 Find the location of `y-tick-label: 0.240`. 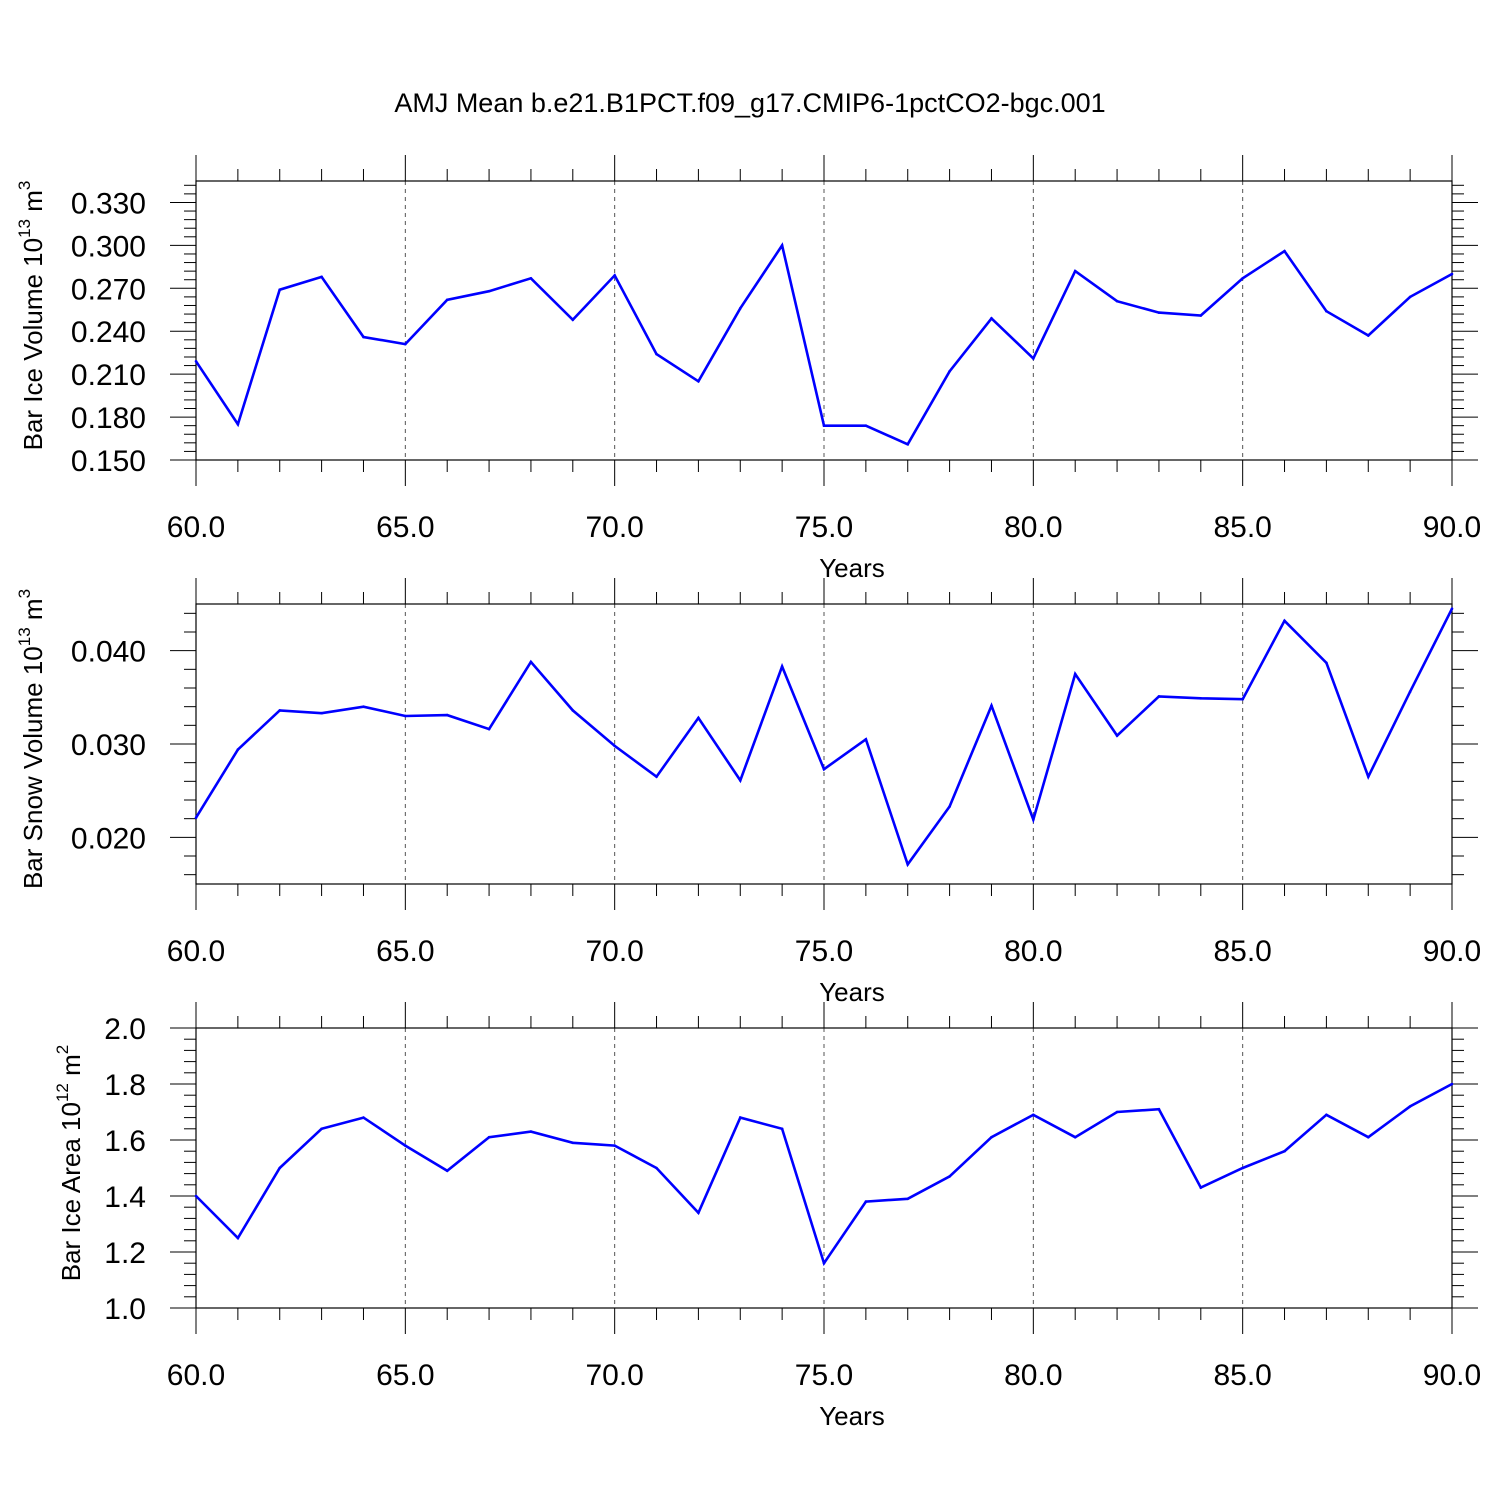

y-tick-label: 0.240 is located at coordinates (108, 332).